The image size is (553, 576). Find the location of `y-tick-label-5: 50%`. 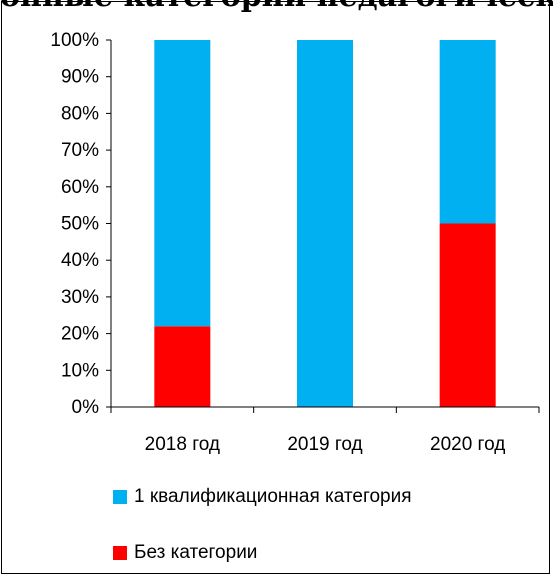

y-tick-label-5: 50% is located at coordinates (80, 224).